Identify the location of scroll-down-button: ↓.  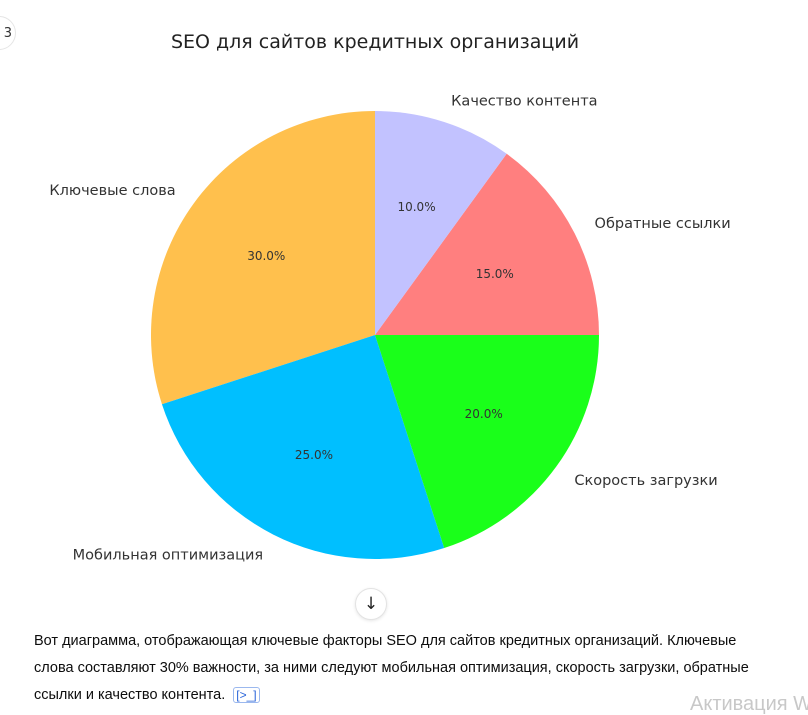
(371, 604).